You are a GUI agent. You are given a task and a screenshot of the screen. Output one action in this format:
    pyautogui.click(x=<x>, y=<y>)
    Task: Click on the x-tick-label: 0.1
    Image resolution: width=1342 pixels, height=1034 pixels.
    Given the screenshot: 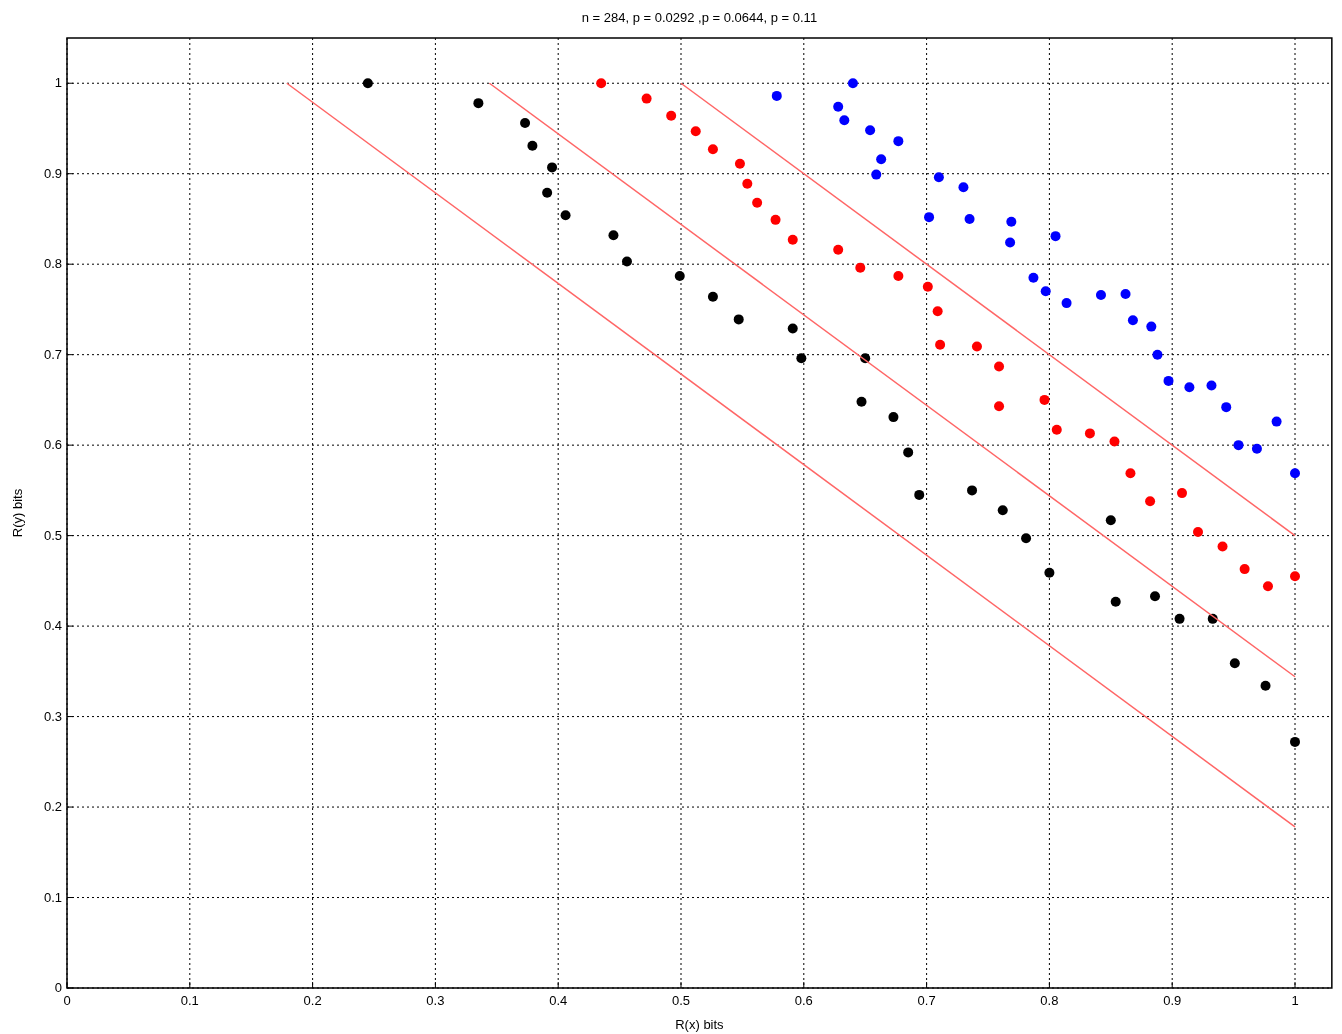 What is the action you would take?
    pyautogui.click(x=189, y=1000)
    